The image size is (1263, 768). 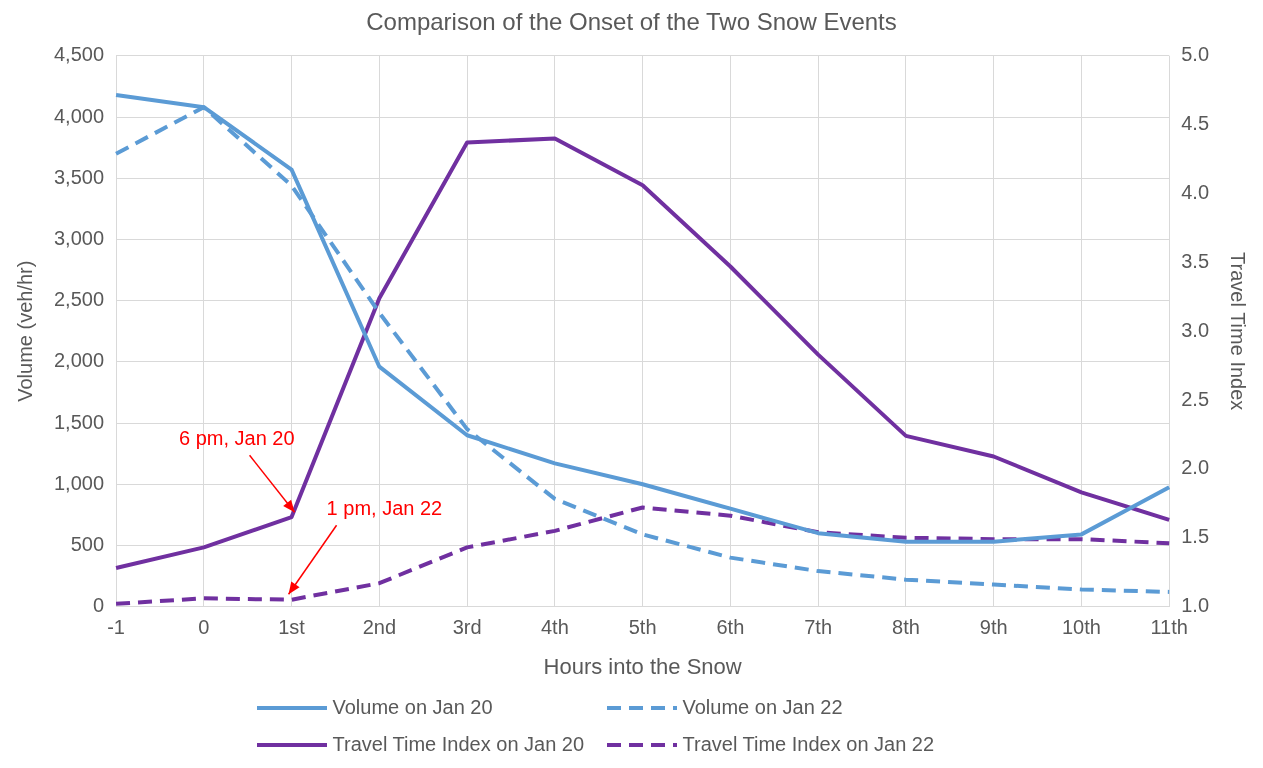 I want to click on y-tick-label: 4,000, so click(x=79, y=115).